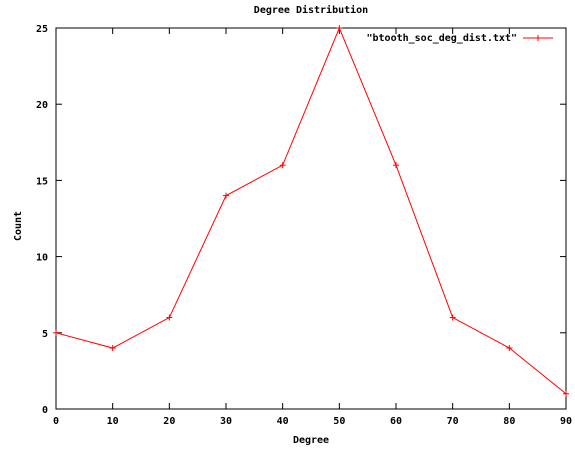 The height and width of the screenshot is (450, 575). I want to click on legend: "btooth_soc_deg_dist.txt", so click(459, 38).